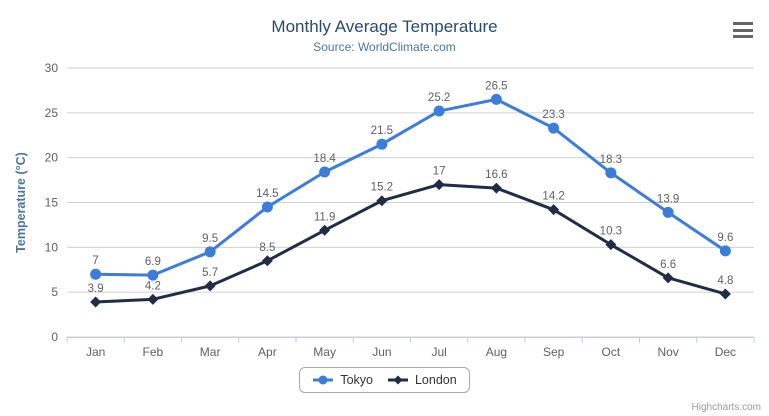 Image resolution: width=769 pixels, height=416 pixels. What do you see at coordinates (384, 26) in the screenshot?
I see `chart-title: Monthly Average Temperature` at bounding box center [384, 26].